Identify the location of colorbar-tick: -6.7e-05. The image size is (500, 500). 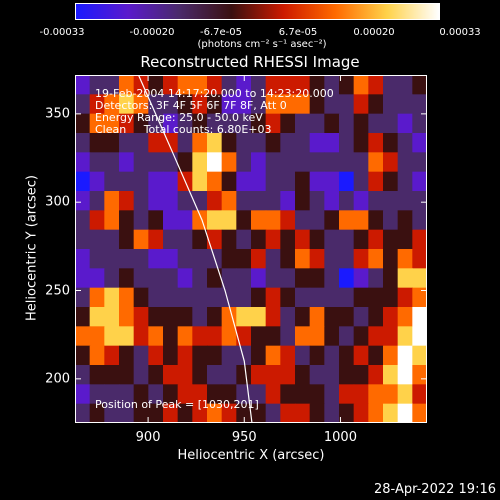
(221, 32).